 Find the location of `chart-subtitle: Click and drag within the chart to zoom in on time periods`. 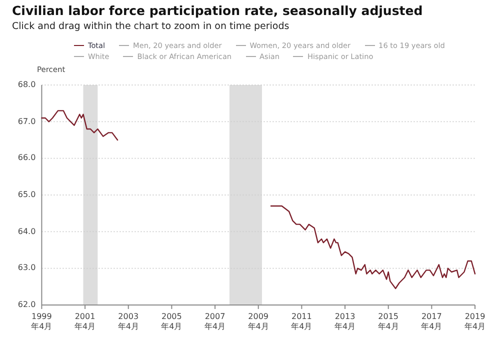

chart-subtitle: Click and drag within the chart to zoom in on time periods is located at coordinates (151, 26).